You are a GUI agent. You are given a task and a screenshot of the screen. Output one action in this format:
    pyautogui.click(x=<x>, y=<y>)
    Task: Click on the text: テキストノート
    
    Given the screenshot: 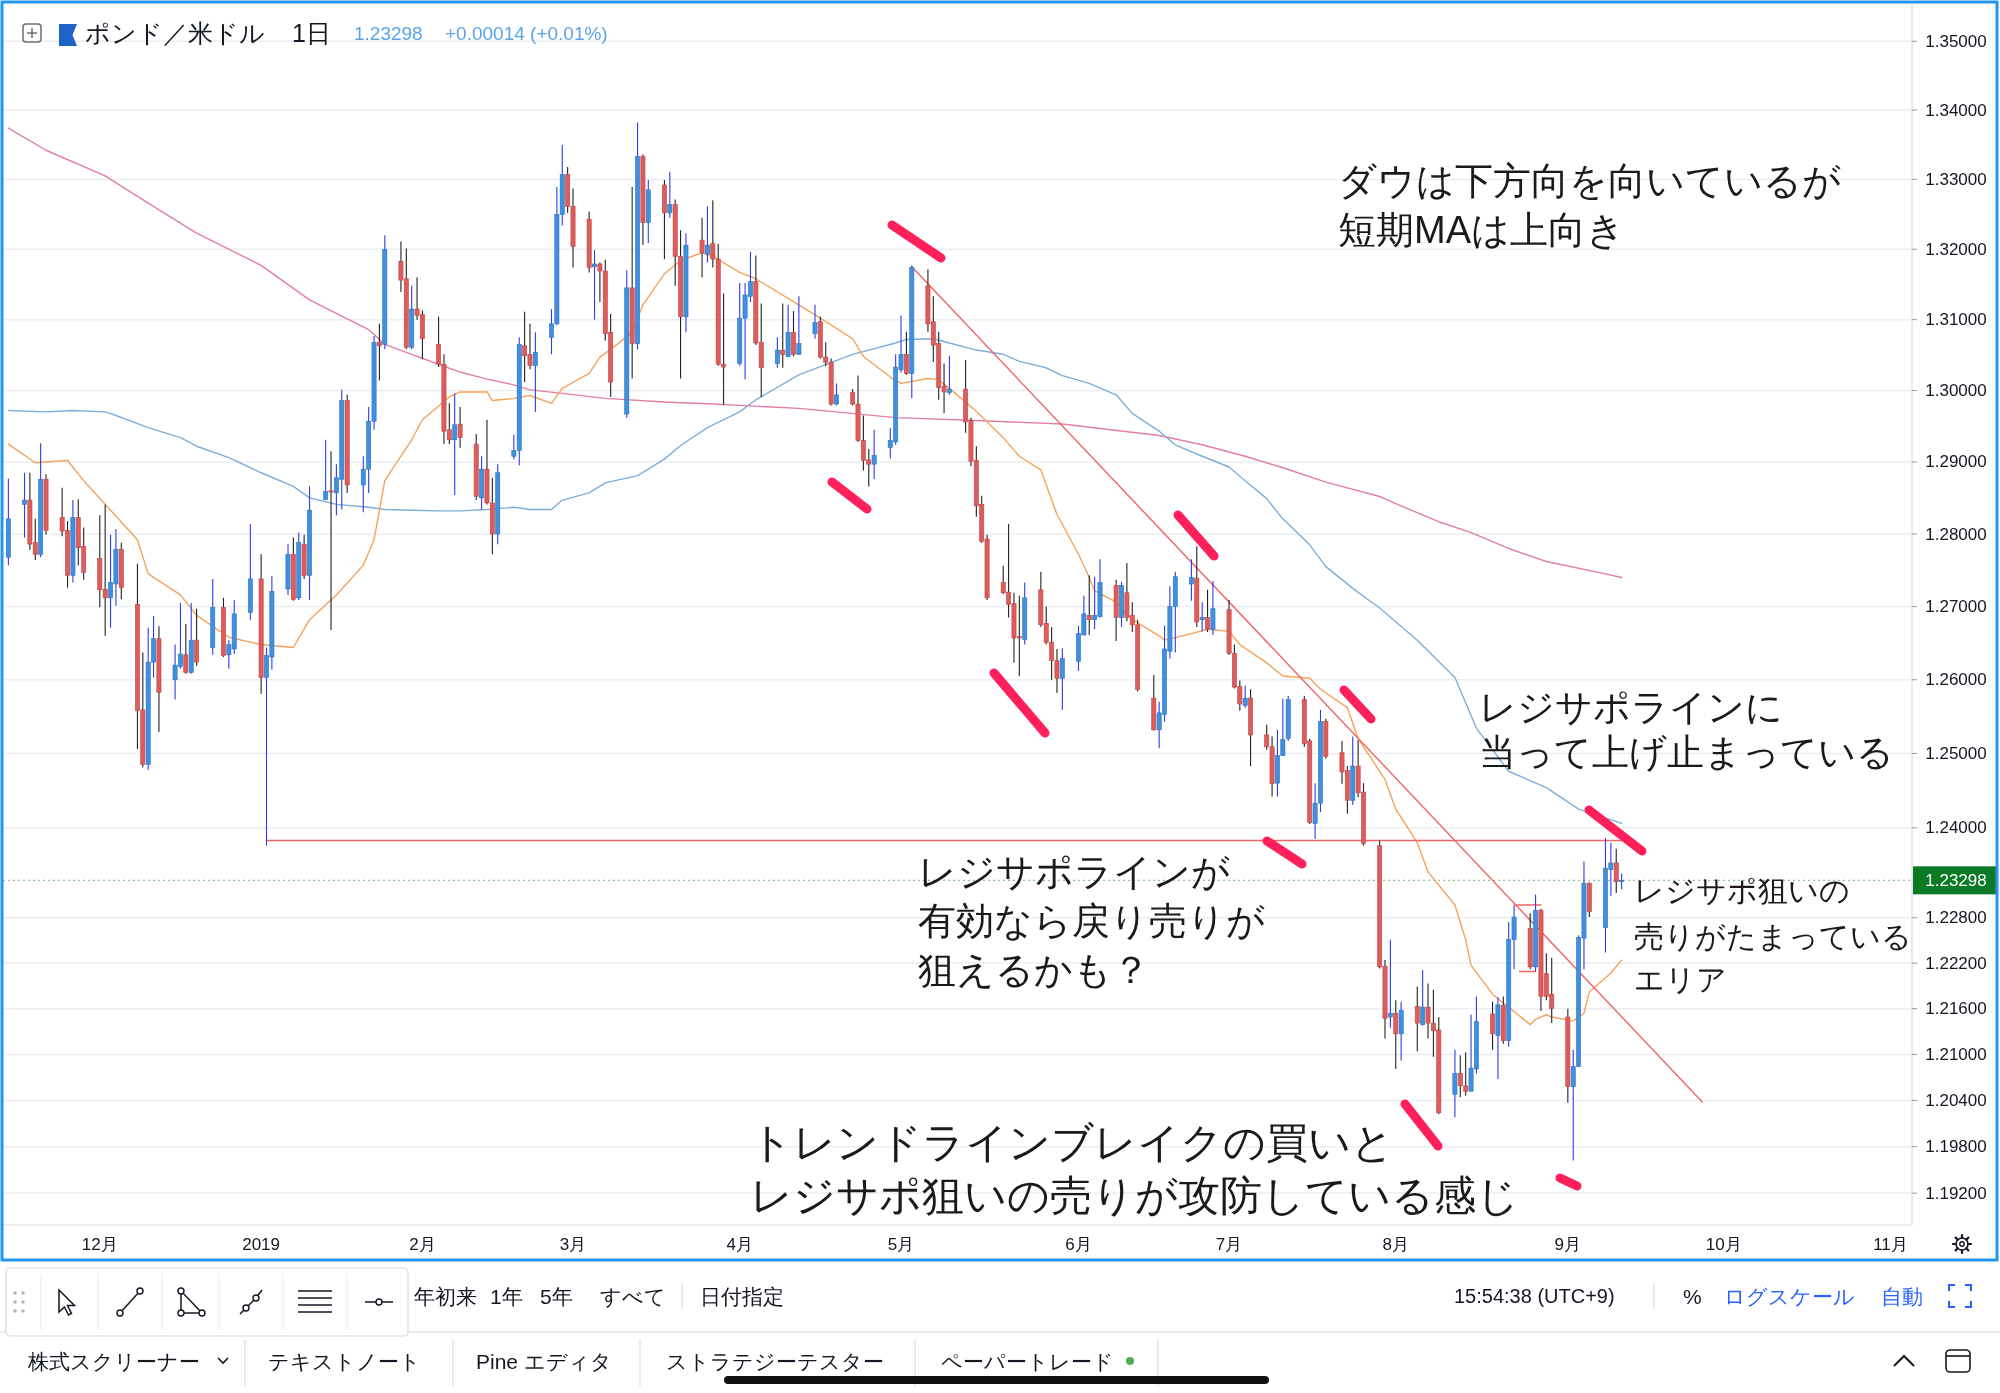 What is the action you would take?
    pyautogui.click(x=344, y=1361)
    